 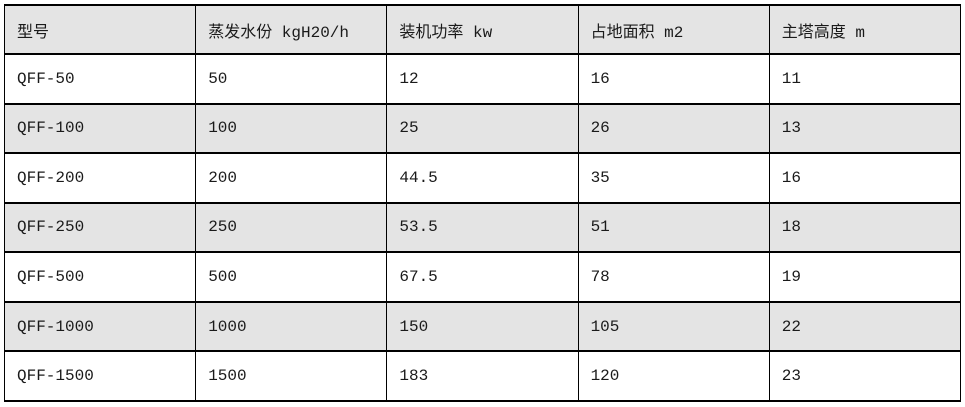 I want to click on table-row: QFF-500 500 67.5 78 19, so click(x=482, y=277).